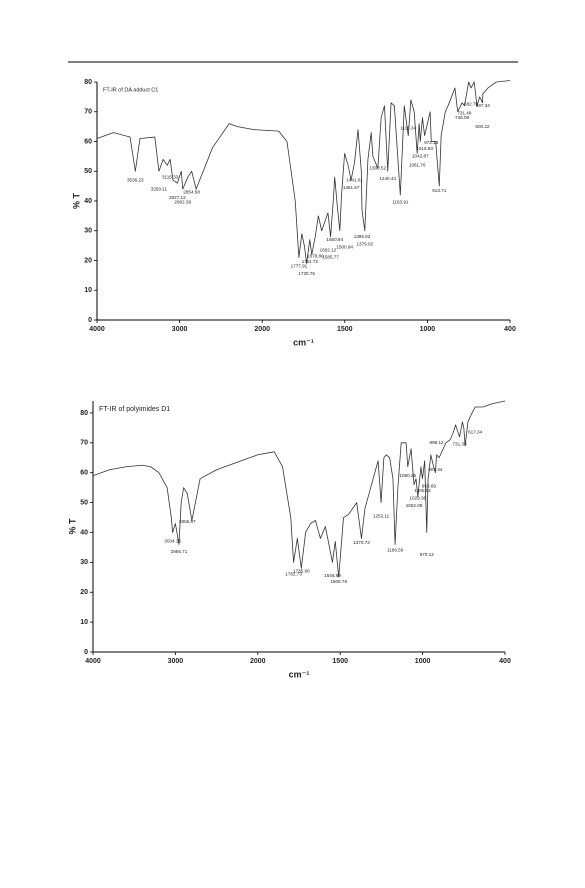 Image resolution: width=585 pixels, height=888 pixels. Describe the element at coordinates (130, 90) in the screenshot. I see `chart-title: FT-IR of DA adduct C1` at that location.